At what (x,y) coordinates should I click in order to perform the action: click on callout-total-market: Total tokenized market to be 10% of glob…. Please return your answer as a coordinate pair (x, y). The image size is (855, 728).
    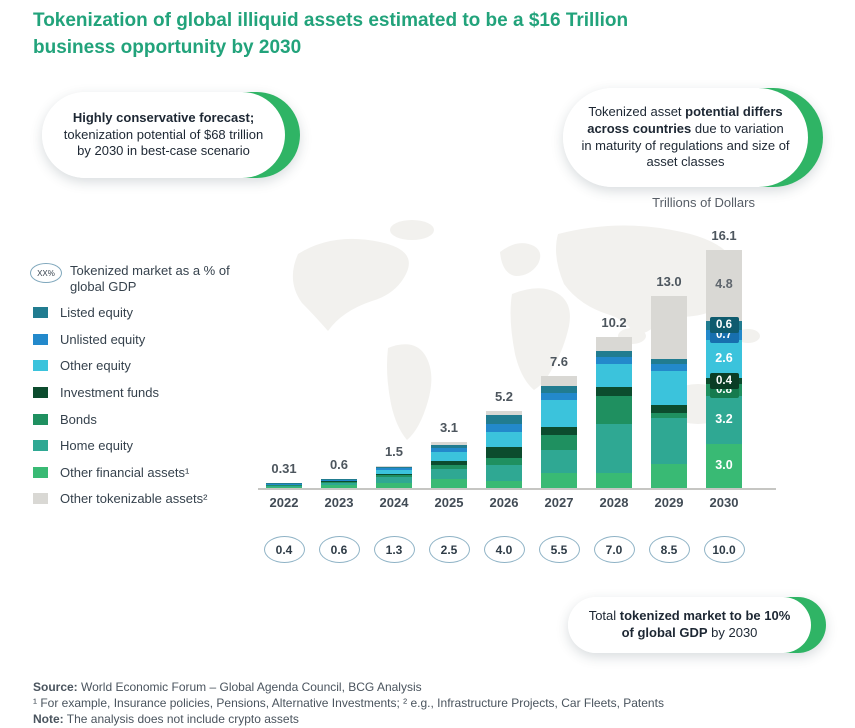
    Looking at the image, I should click on (697, 625).